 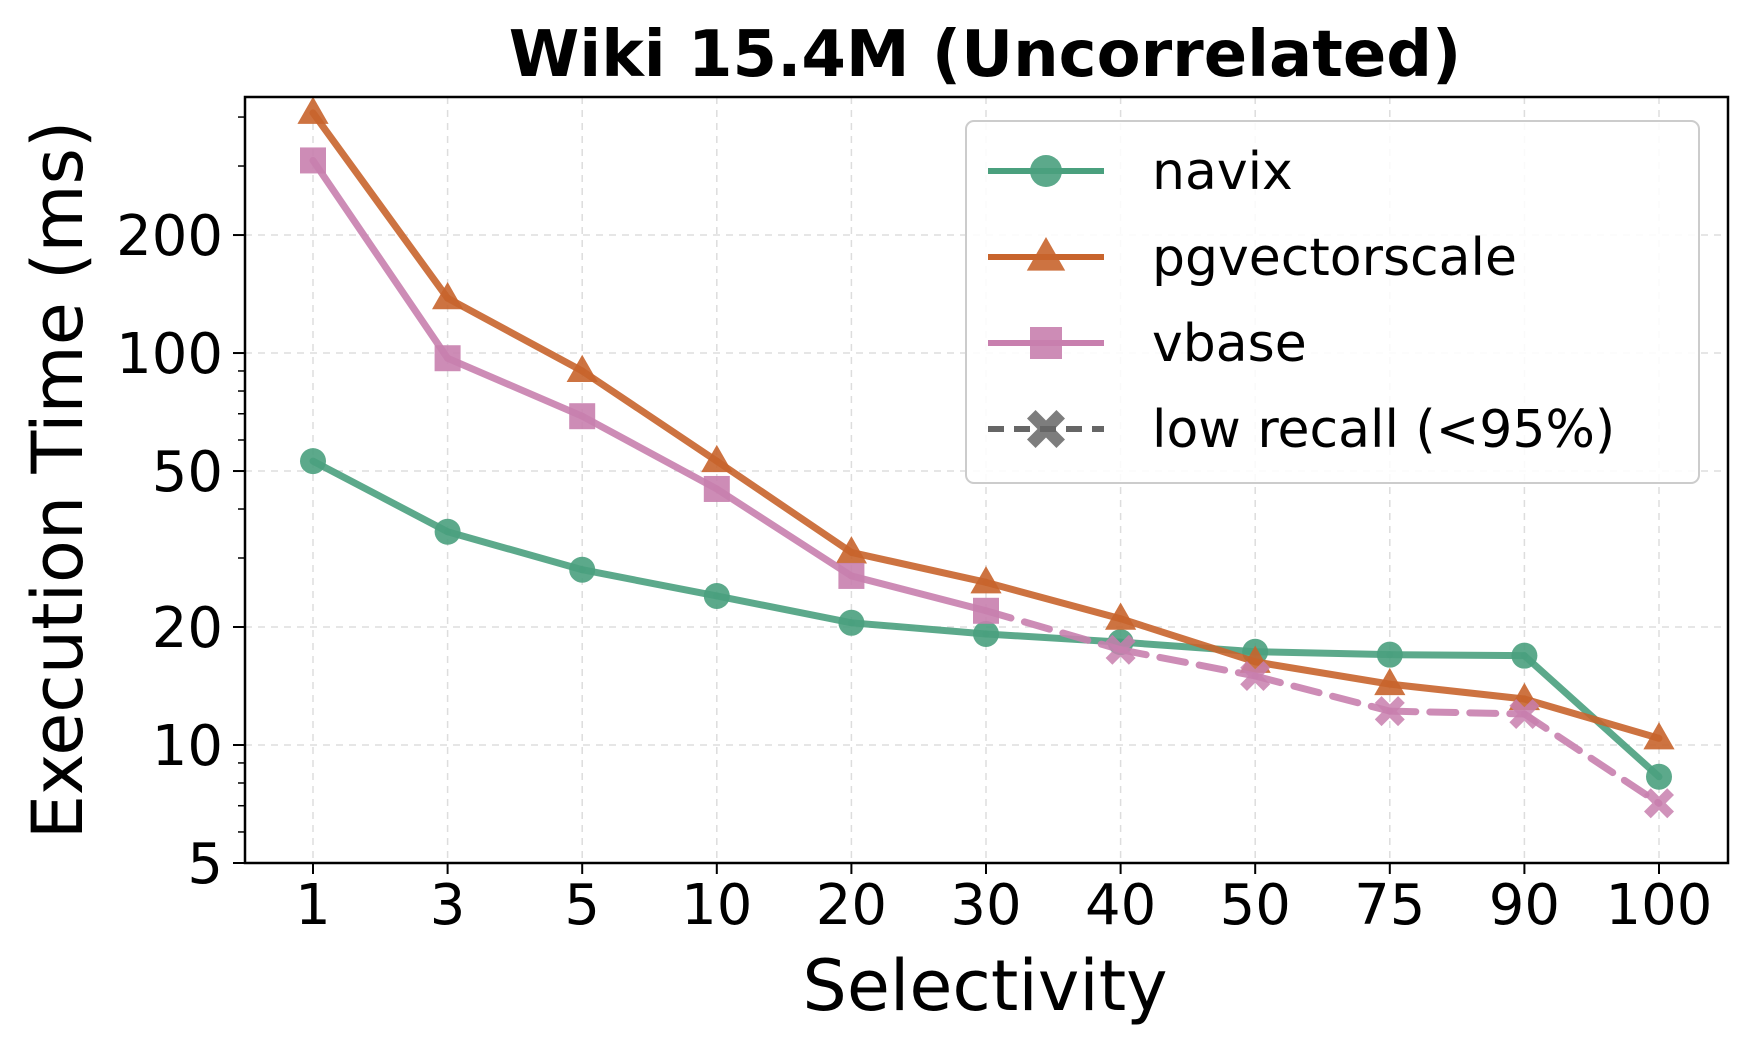 What do you see at coordinates (180, 506) in the screenshot?
I see `y-axis-ticks: 5 10 20 50 100 200` at bounding box center [180, 506].